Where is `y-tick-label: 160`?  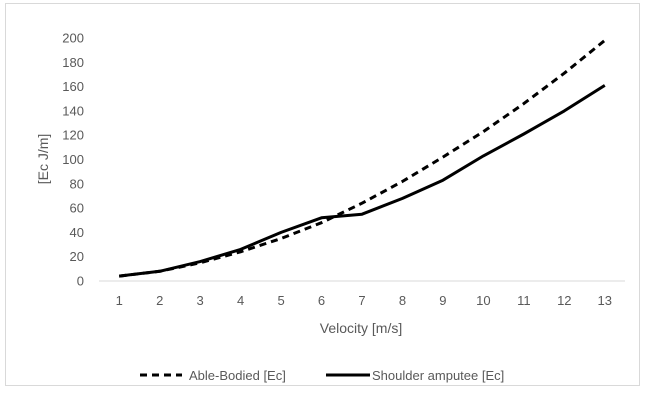
y-tick-label: 160 is located at coordinates (73, 86).